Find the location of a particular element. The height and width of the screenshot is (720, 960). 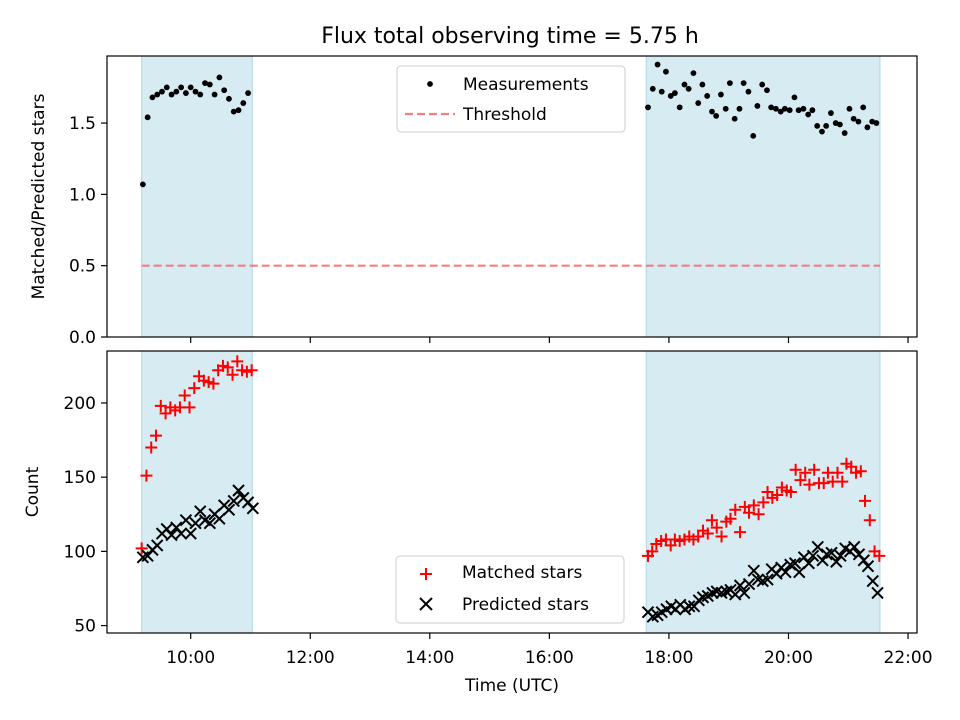

y-axis-label: Count is located at coordinates (33, 491).